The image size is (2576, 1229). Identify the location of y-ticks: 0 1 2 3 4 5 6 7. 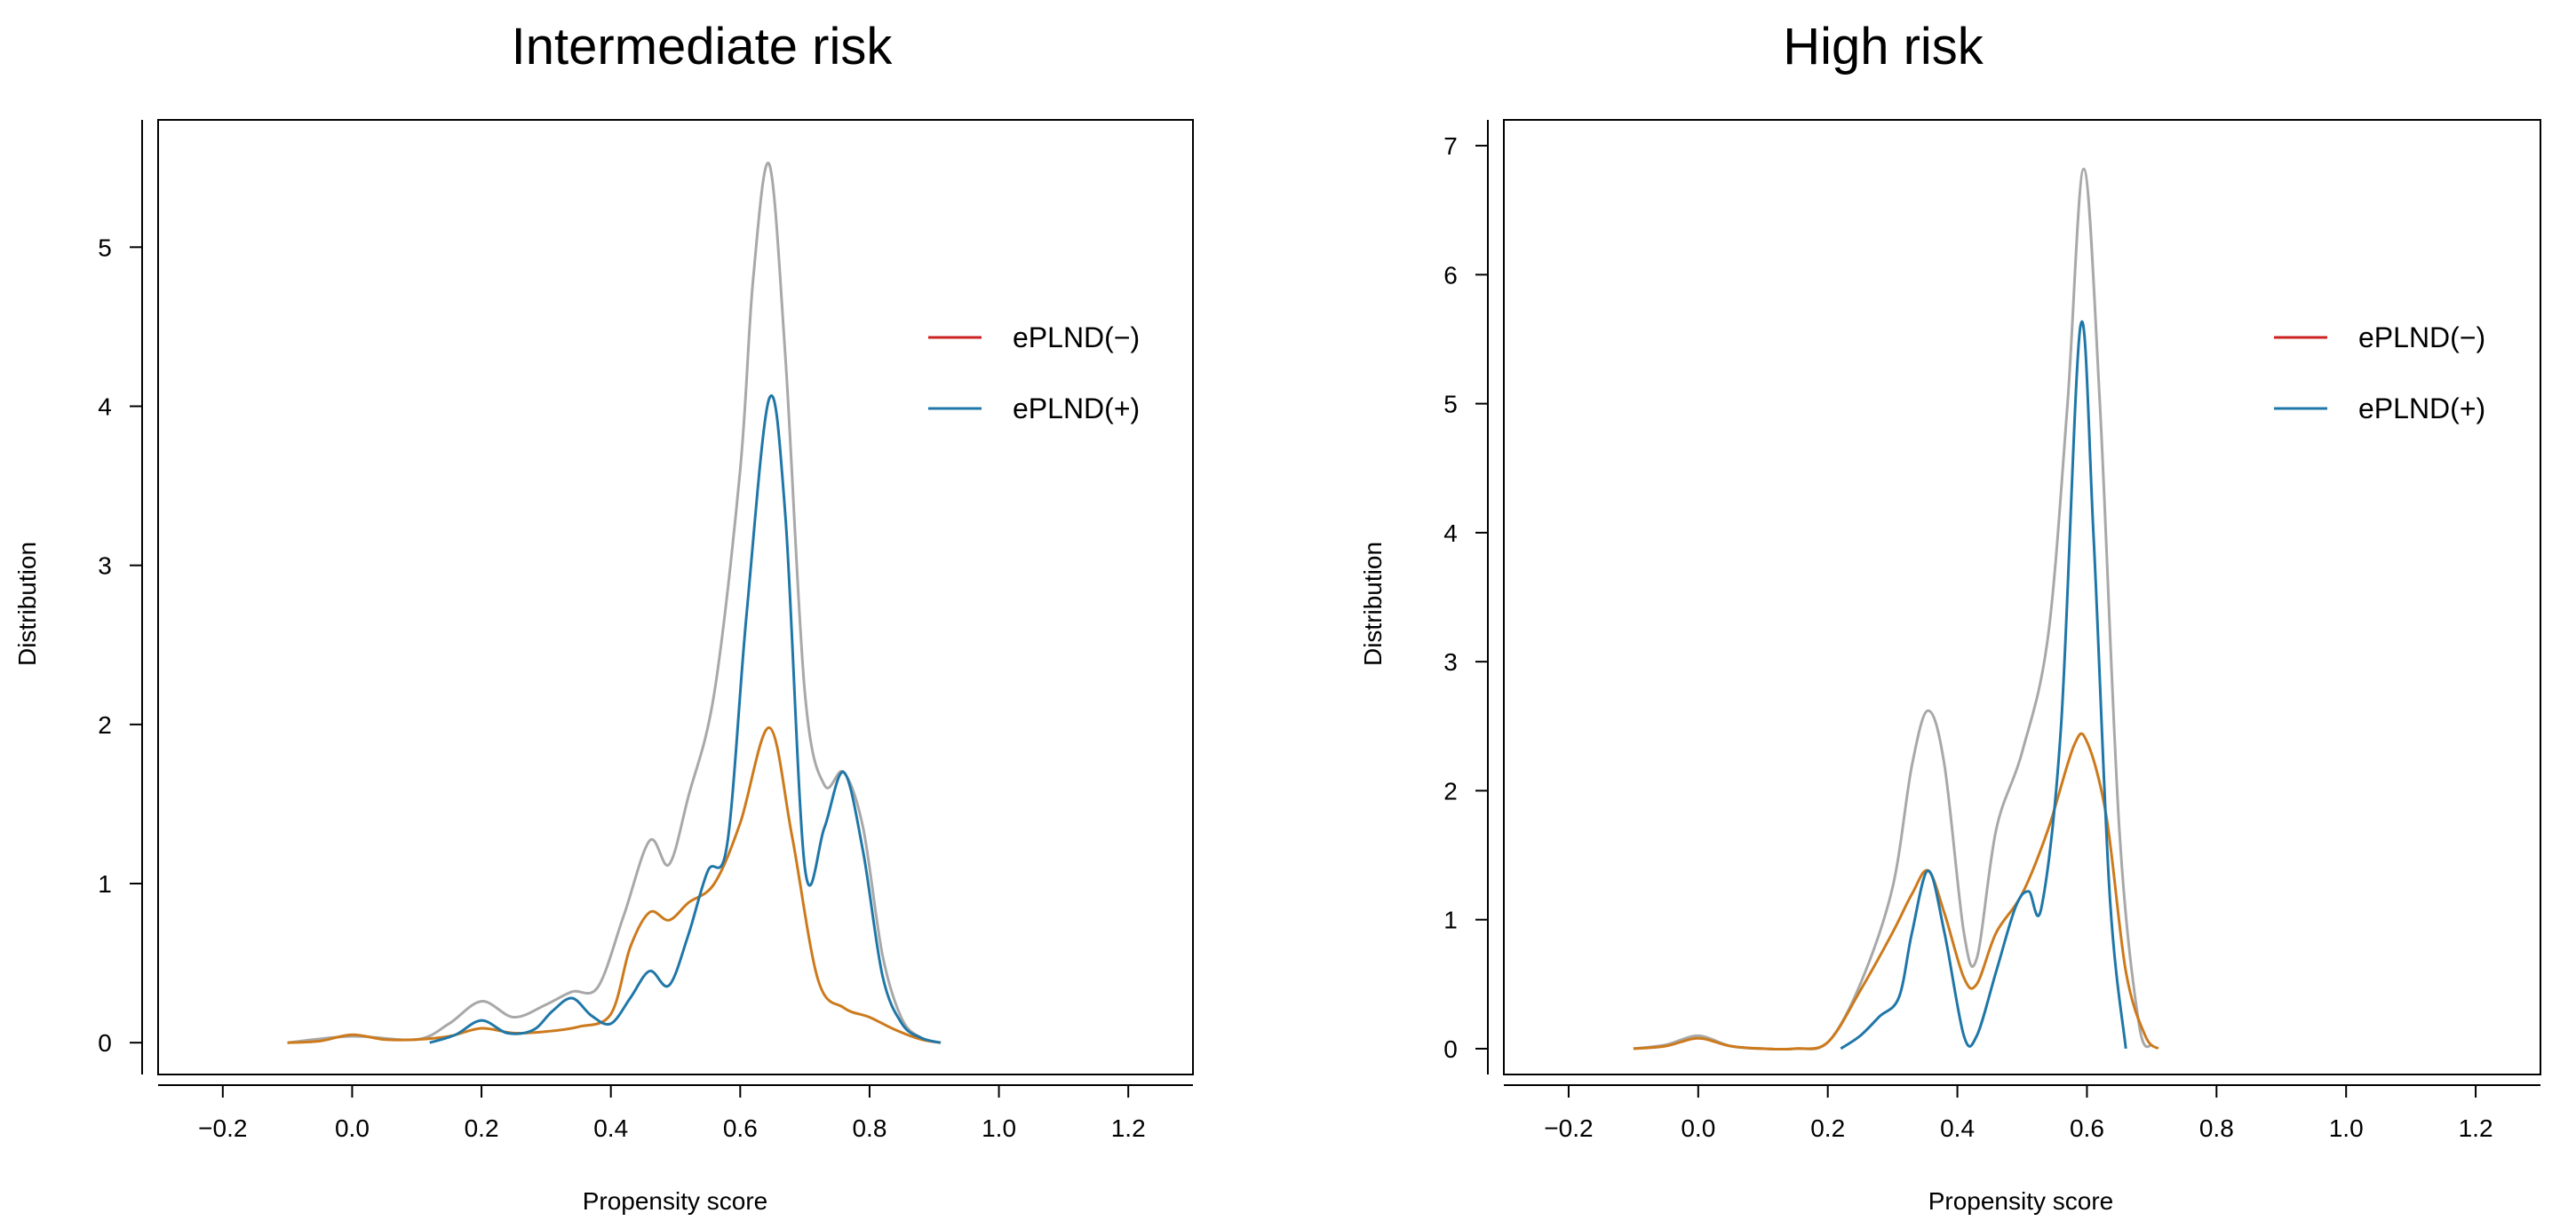
(1465, 597).